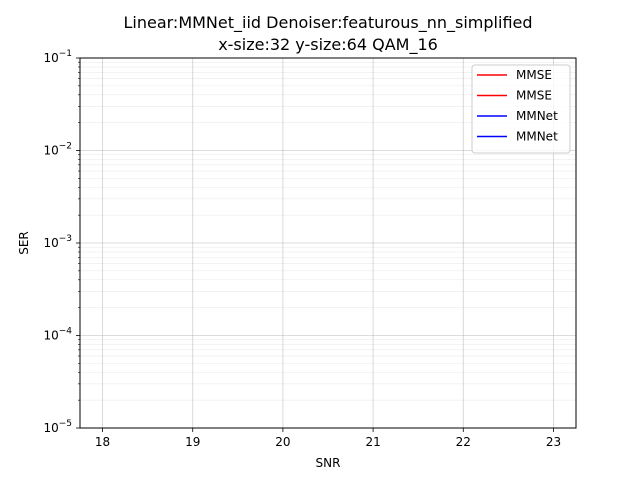 This screenshot has width=640, height=480. Describe the element at coordinates (372, 442) in the screenshot. I see `x-tick-label: 21` at that location.